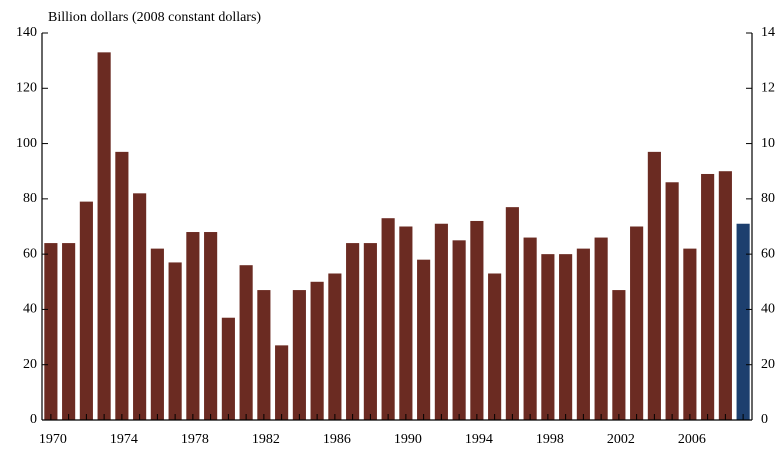 The image size is (775, 450). Describe the element at coordinates (768, 88) in the screenshot. I see `y-tick-label-right: 120` at that location.